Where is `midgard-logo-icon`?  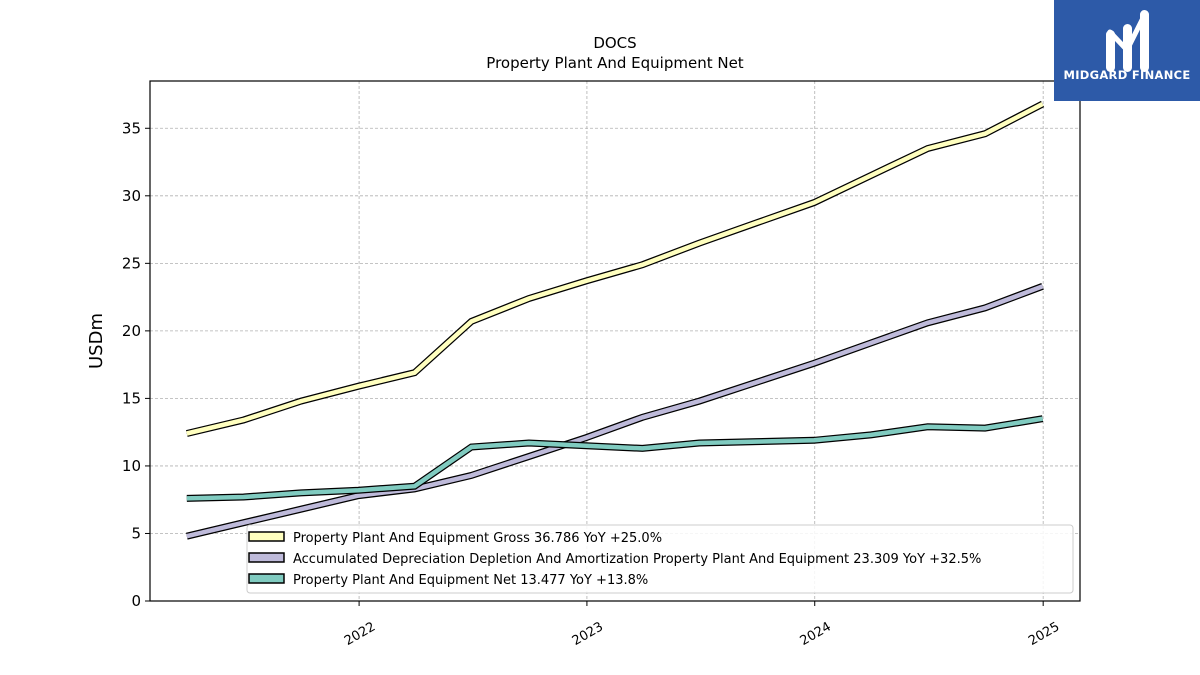
midgard-logo-icon is located at coordinates (1127, 41).